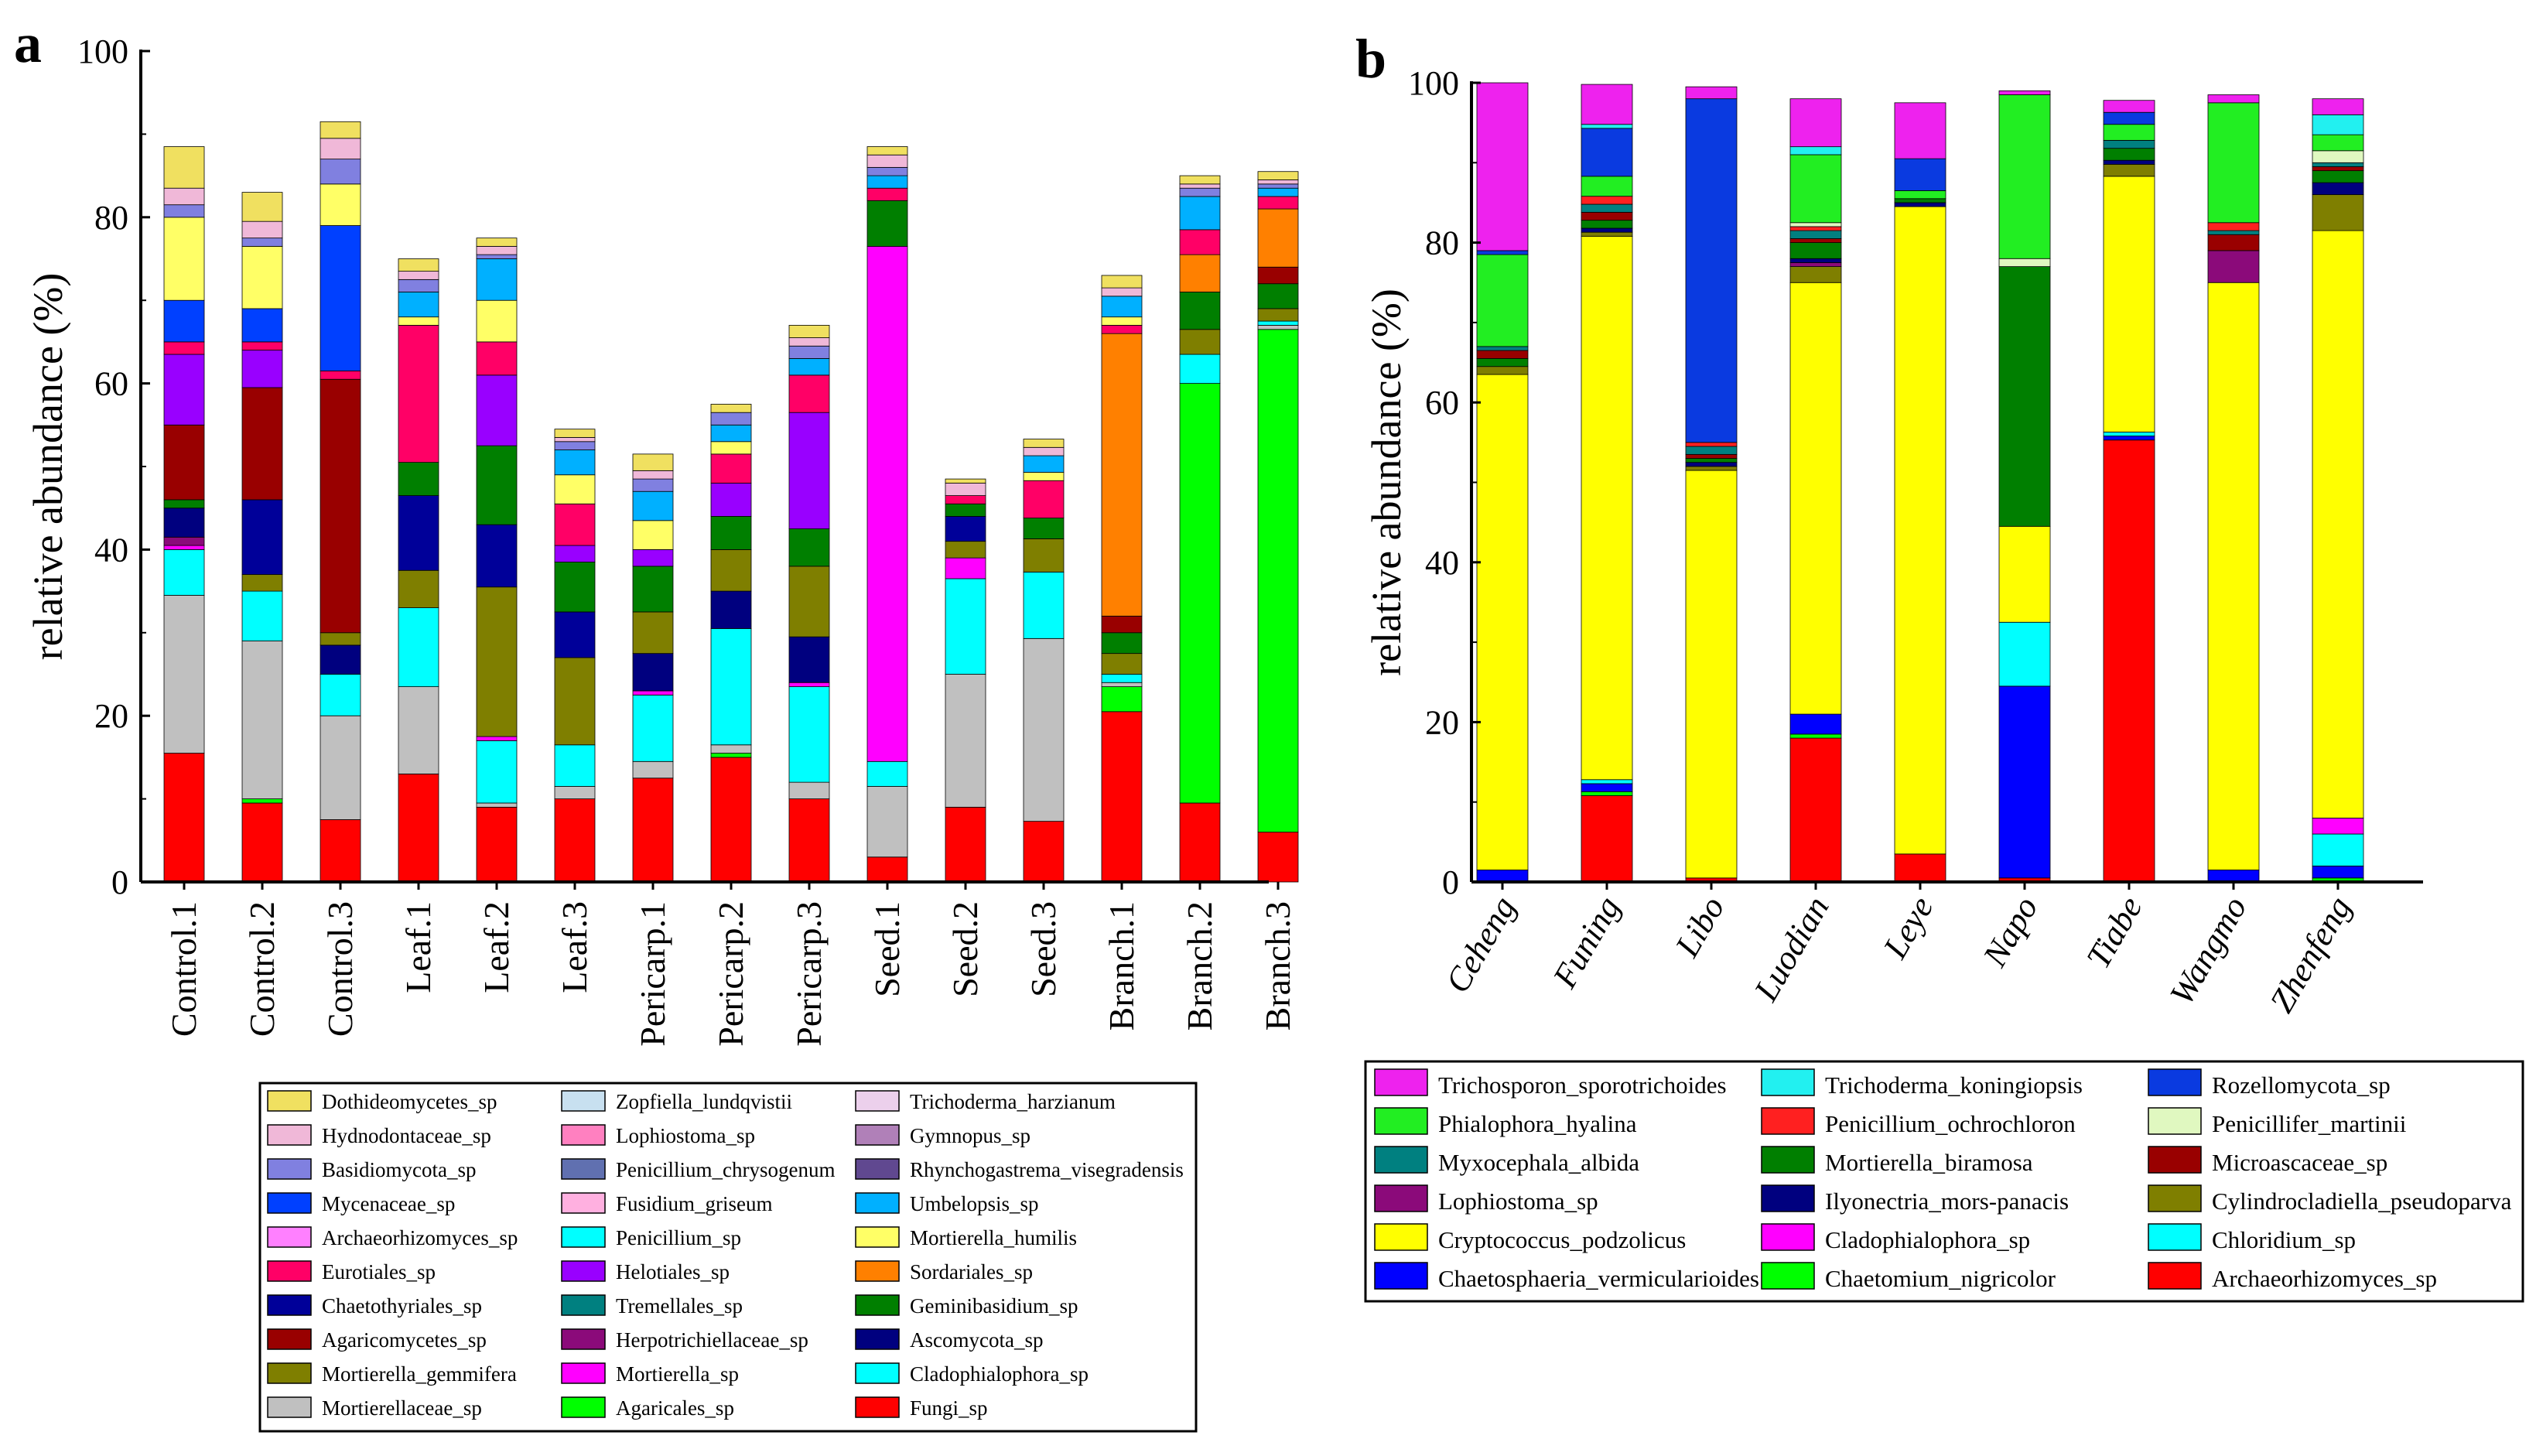 The width and height of the screenshot is (2536, 1456). I want to click on x-tick-label: Wangmo, so click(2208, 951).